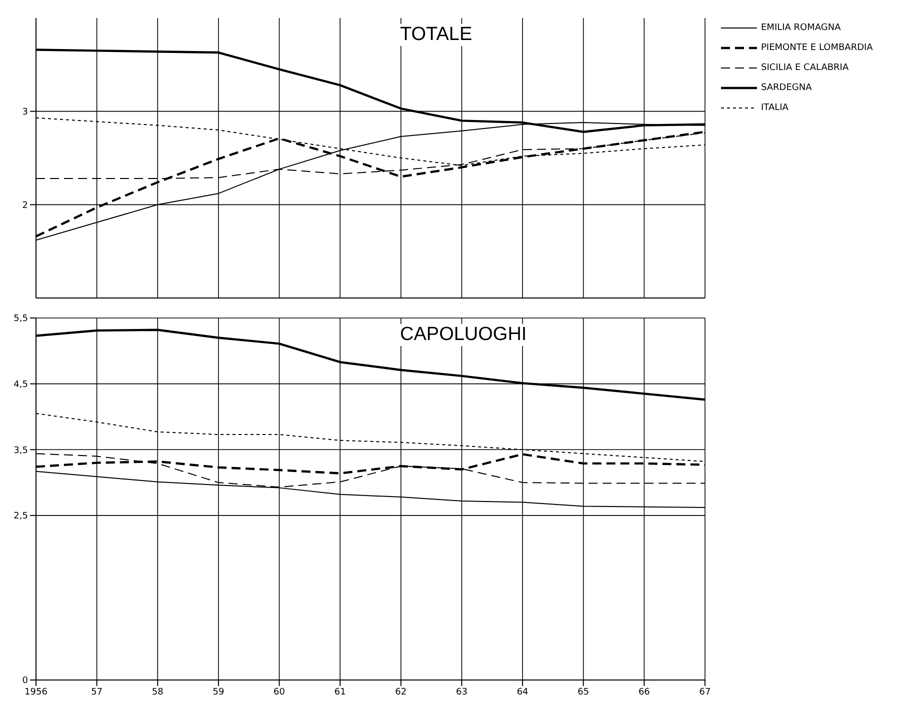 Image resolution: width=913 pixels, height=718 pixels. What do you see at coordinates (774, 108) in the screenshot?
I see `legend-label: ITALIA` at bounding box center [774, 108].